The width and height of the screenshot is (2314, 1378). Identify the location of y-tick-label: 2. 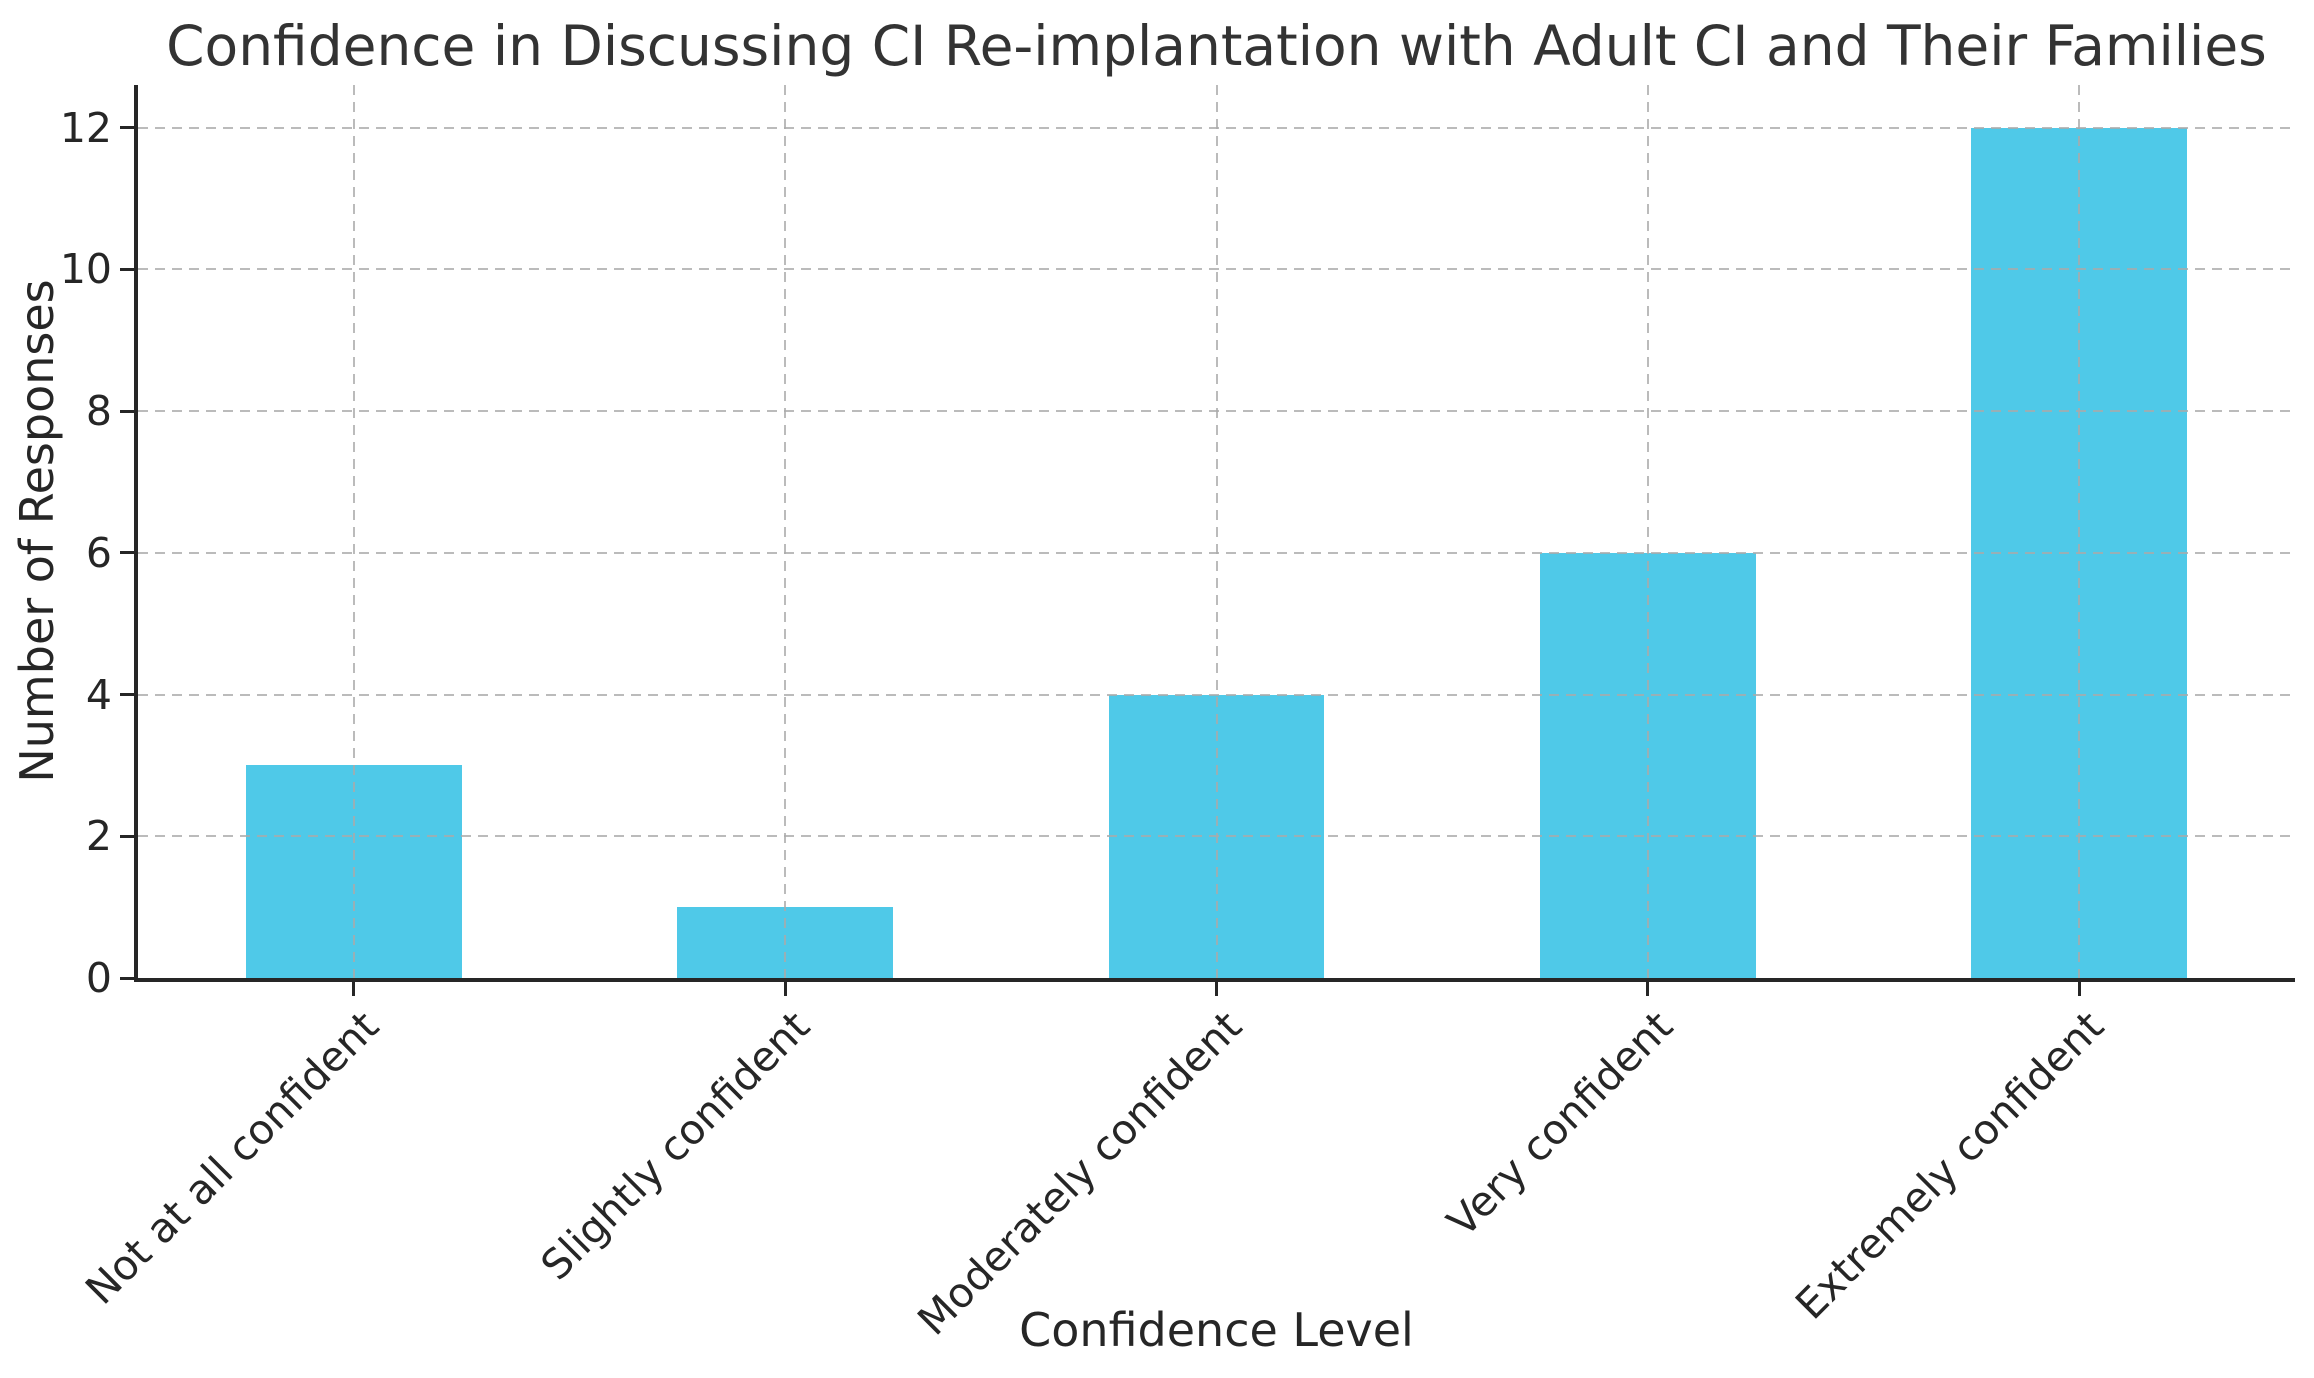
(98, 836).